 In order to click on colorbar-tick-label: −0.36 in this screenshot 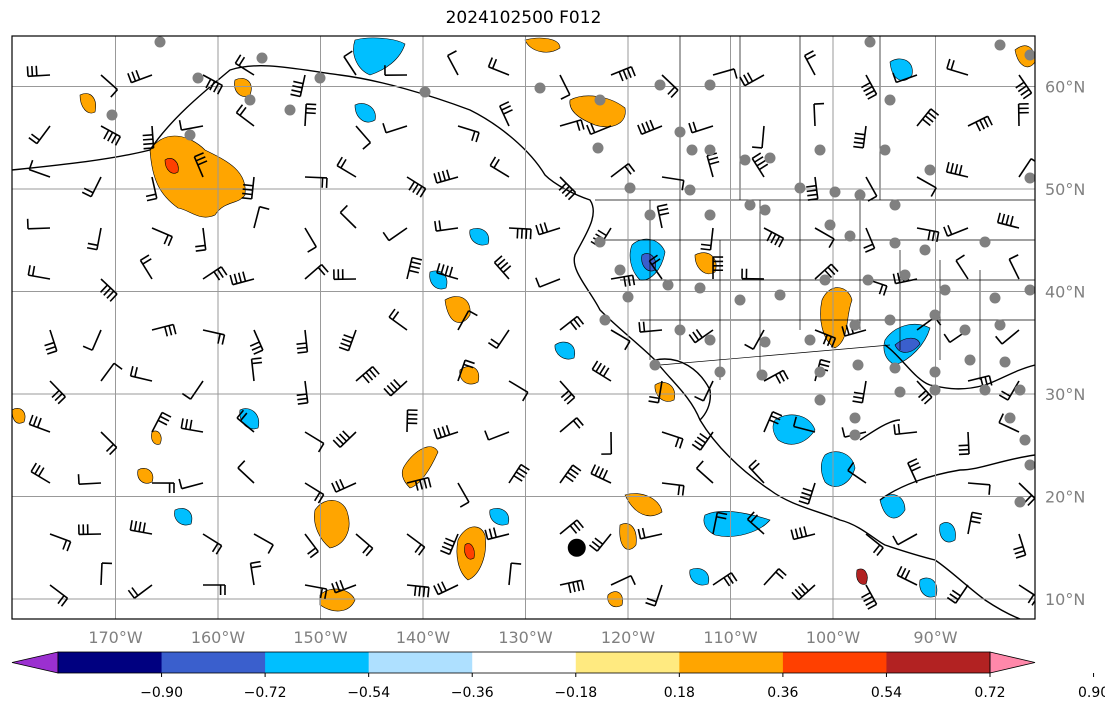, I will do `click(472, 693)`.